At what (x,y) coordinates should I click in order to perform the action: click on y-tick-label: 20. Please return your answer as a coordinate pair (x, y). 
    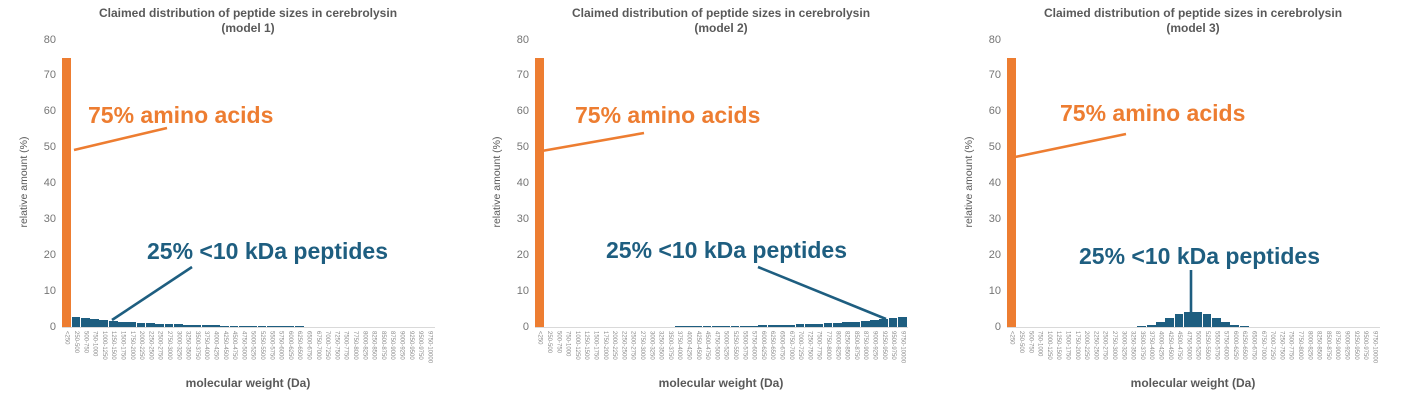
    Looking at the image, I should click on (522, 254).